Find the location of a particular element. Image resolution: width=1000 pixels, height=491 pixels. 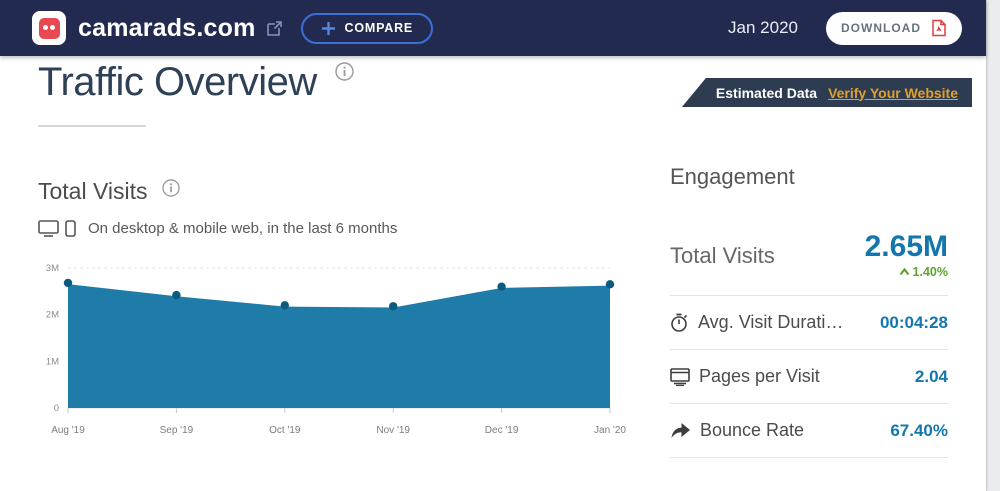

download-button-label: DOWNLOAD is located at coordinates (881, 28).